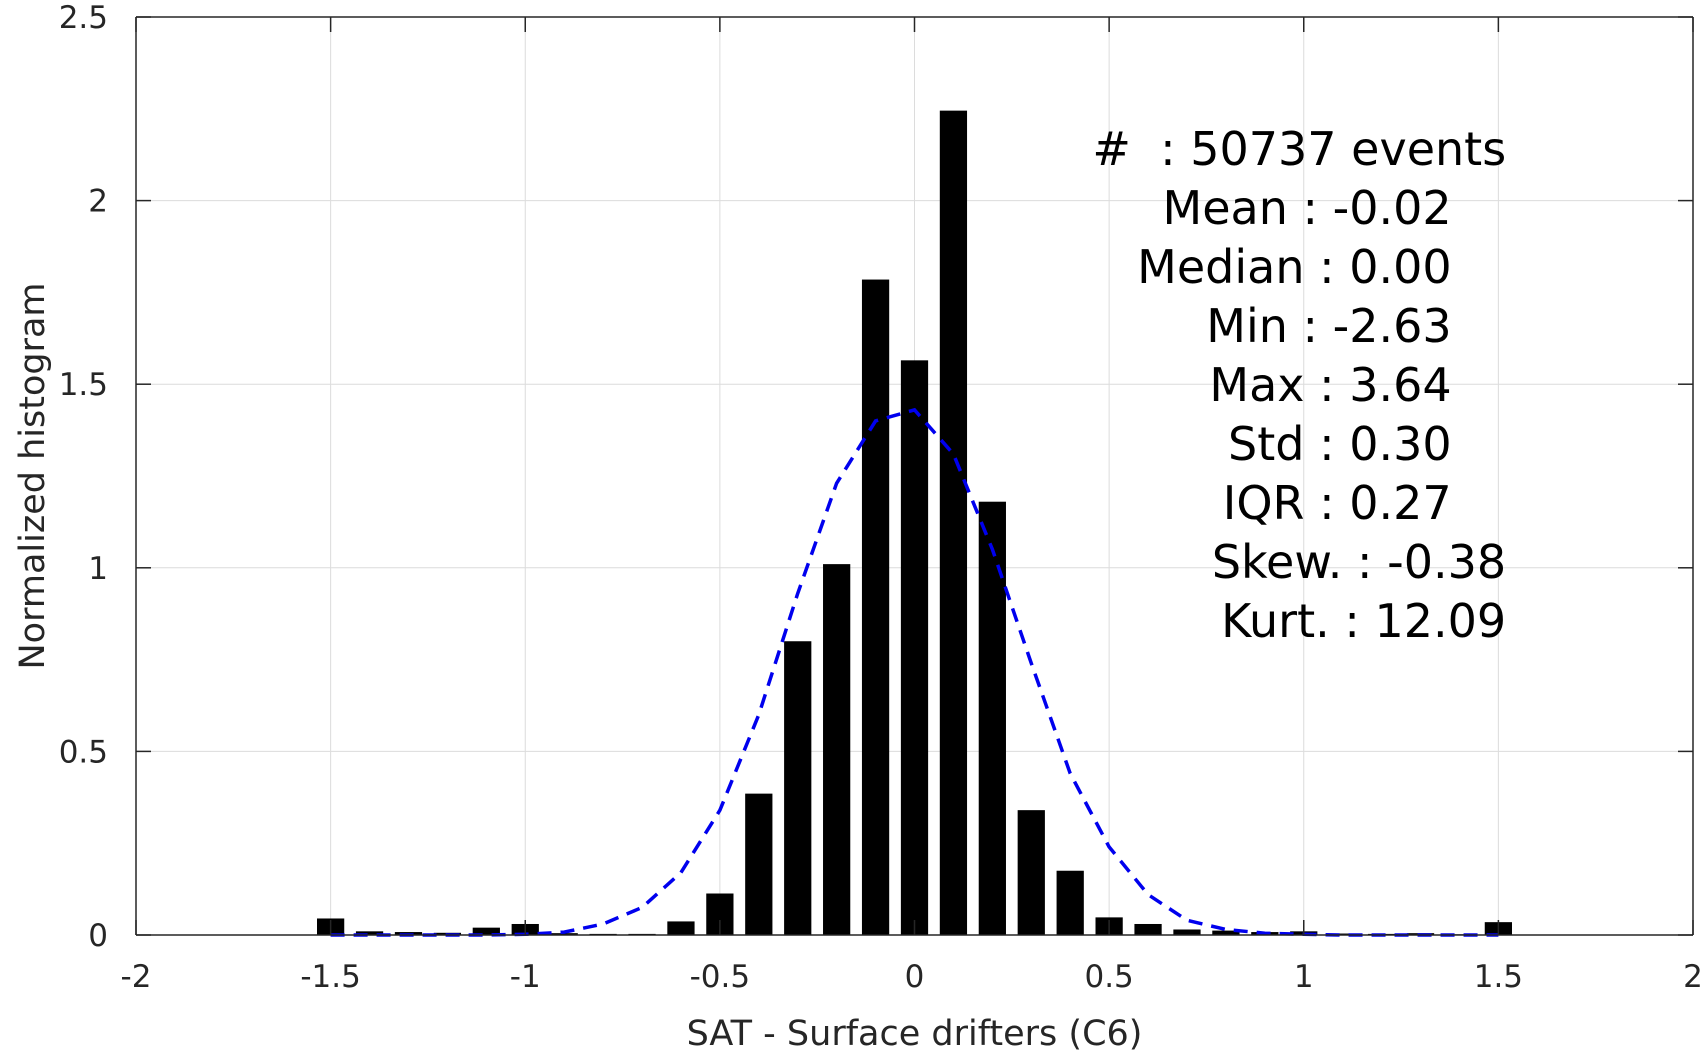 This screenshot has height=1053, width=1703. What do you see at coordinates (330, 977) in the screenshot?
I see `x-tick-label: -1.5` at bounding box center [330, 977].